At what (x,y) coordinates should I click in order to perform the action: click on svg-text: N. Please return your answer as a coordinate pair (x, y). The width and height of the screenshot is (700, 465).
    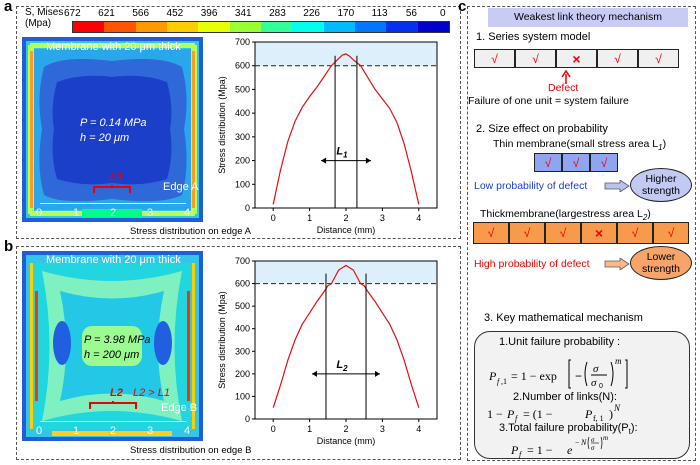
    Looking at the image, I should click on (583, 442).